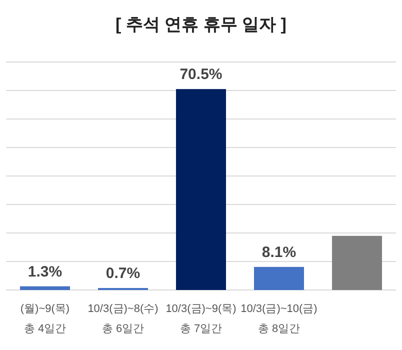  Describe the element at coordinates (279, 319) in the screenshot. I see `x-tick-label: 10/3(금)~10(금) 총 8일간` at that location.